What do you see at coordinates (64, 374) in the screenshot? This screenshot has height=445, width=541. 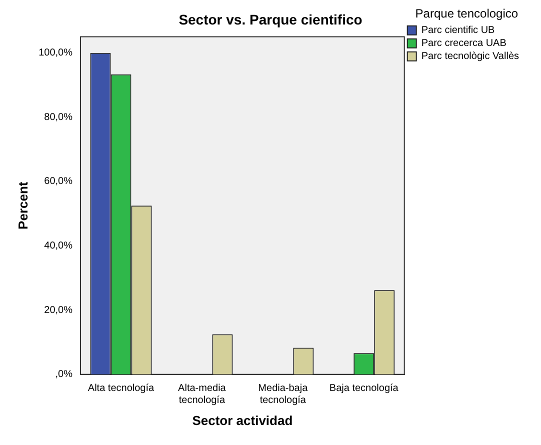 I see `y-tick-label: ,0%` at bounding box center [64, 374].